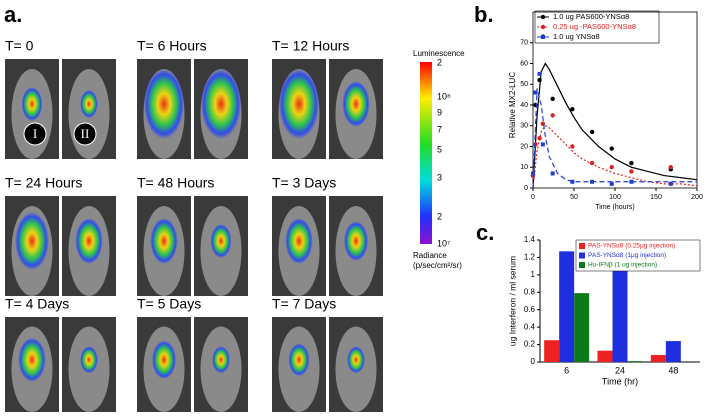 This screenshot has height=417, width=713. I want to click on y-tick-label: 0.2, so click(530, 344).